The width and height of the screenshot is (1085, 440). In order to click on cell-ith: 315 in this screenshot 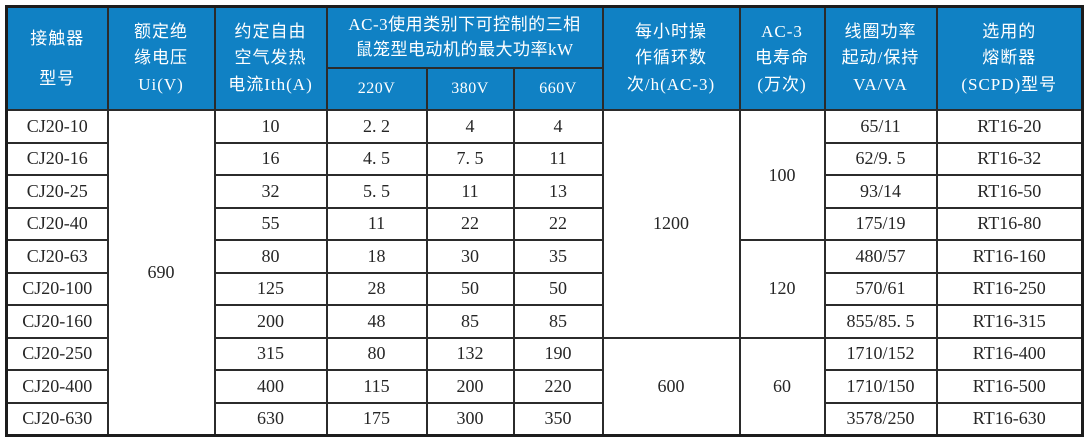, I will do `click(270, 353)`.